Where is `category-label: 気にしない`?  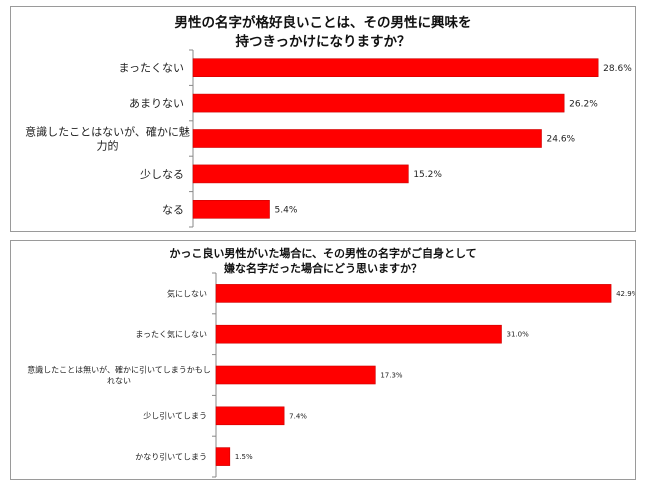 category-label: 気にしない is located at coordinates (187, 293).